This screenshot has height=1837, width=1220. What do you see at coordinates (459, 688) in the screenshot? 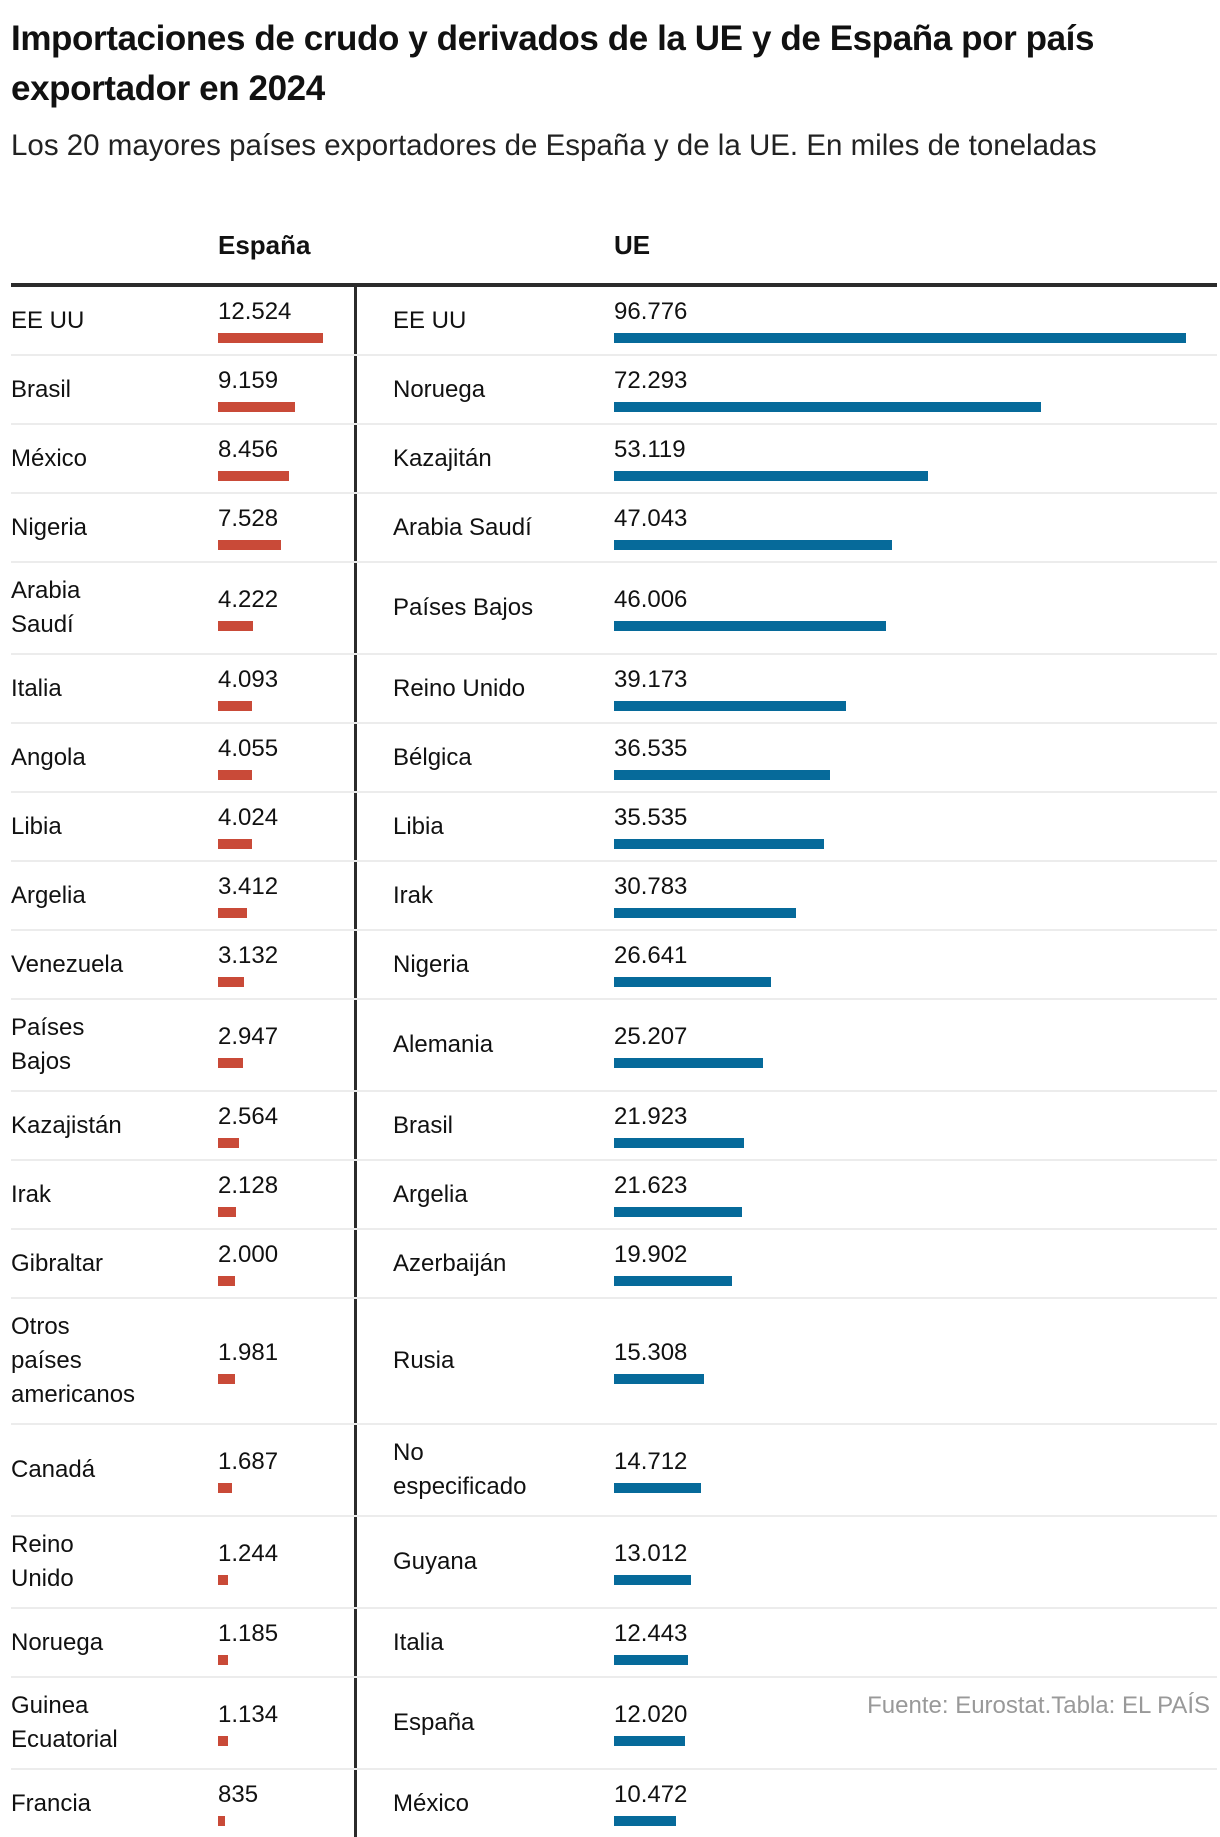
I see `ue-country-name: Reino Unido` at bounding box center [459, 688].